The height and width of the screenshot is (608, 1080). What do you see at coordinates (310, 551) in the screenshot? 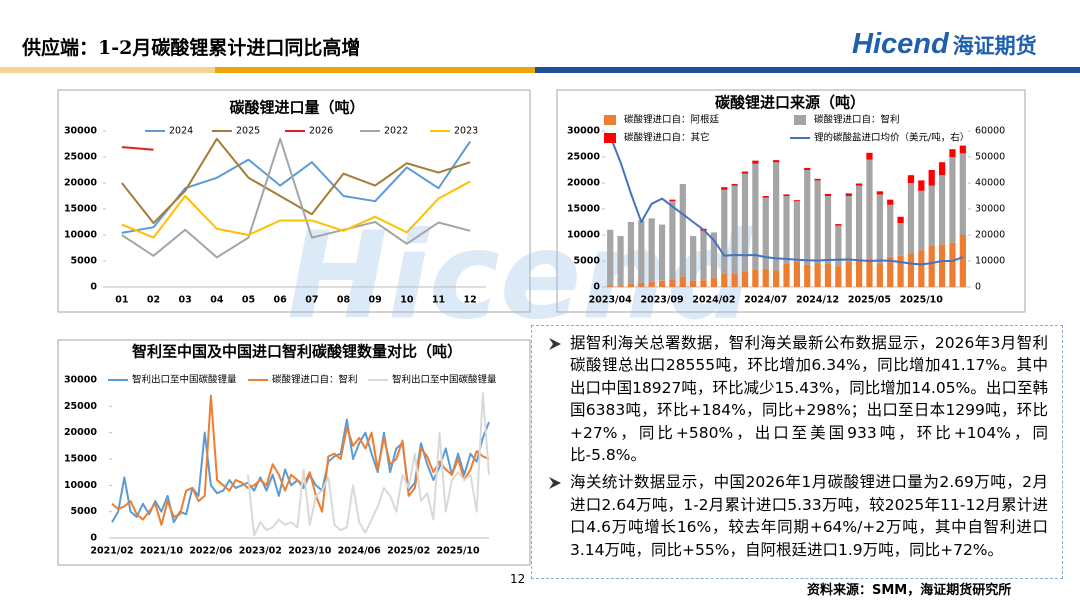
I see `x-tick-label: 2023/10` at bounding box center [310, 551].